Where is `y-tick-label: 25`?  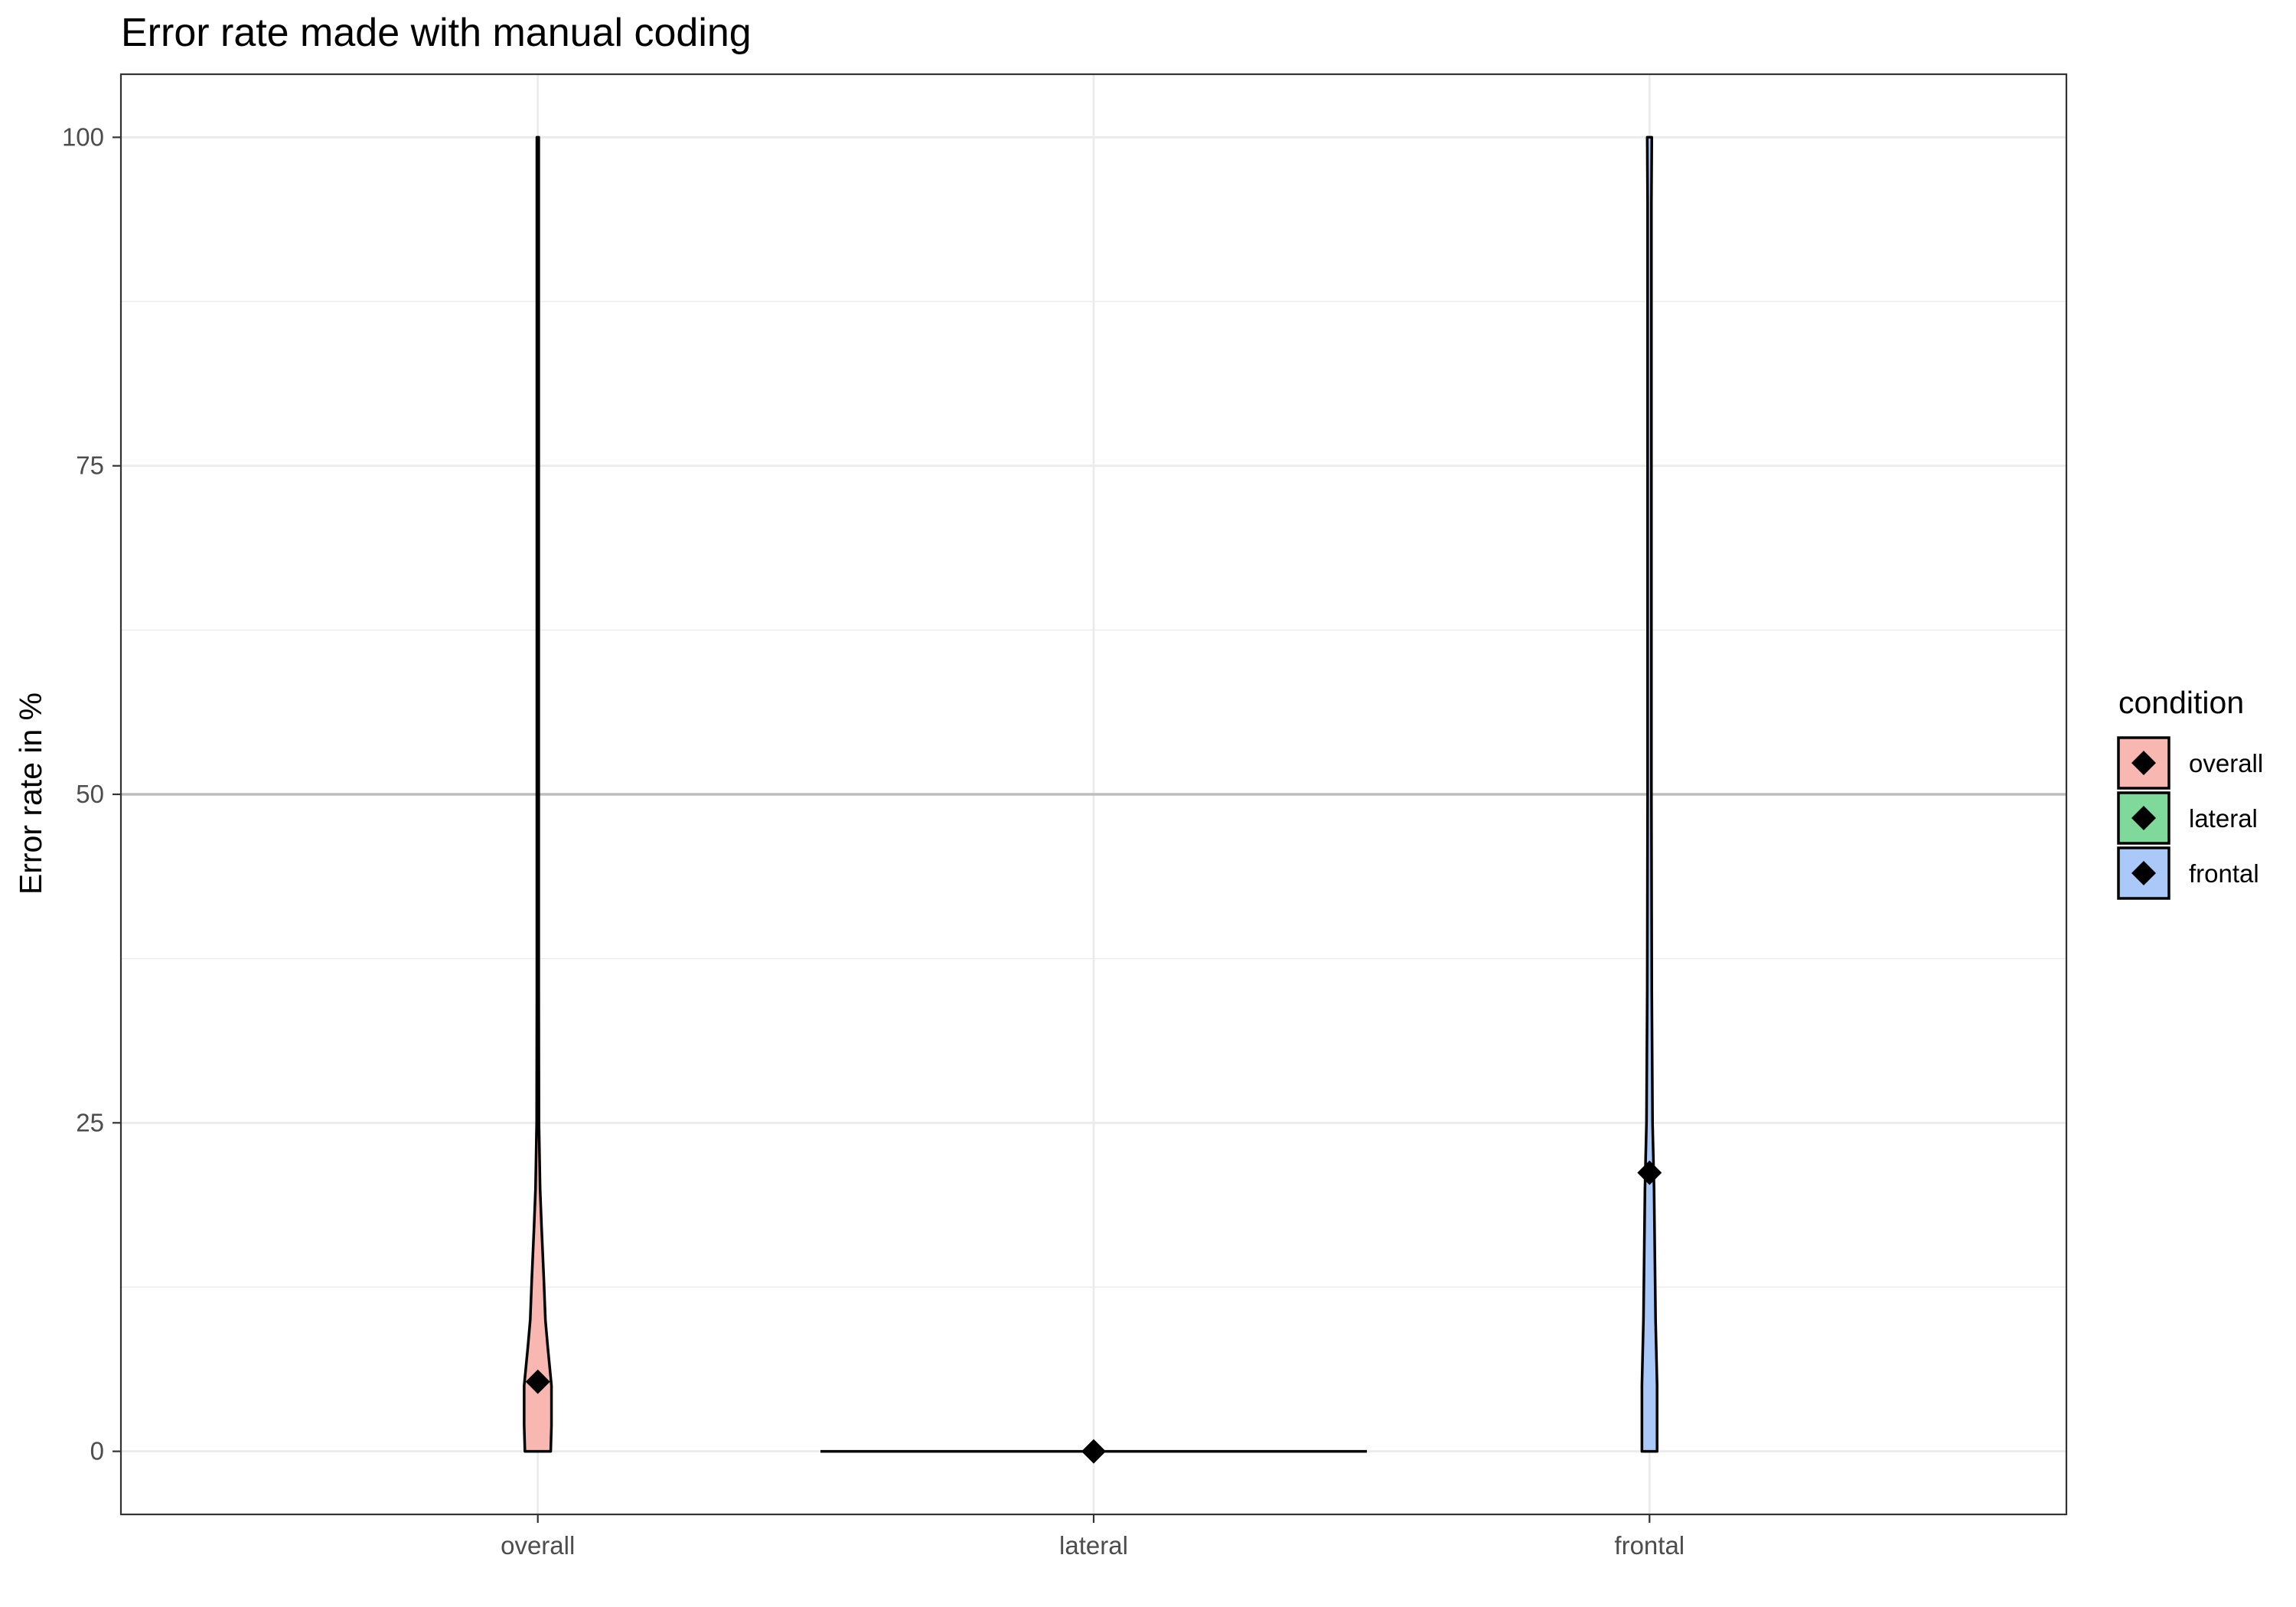 y-tick-label: 25 is located at coordinates (90, 1122).